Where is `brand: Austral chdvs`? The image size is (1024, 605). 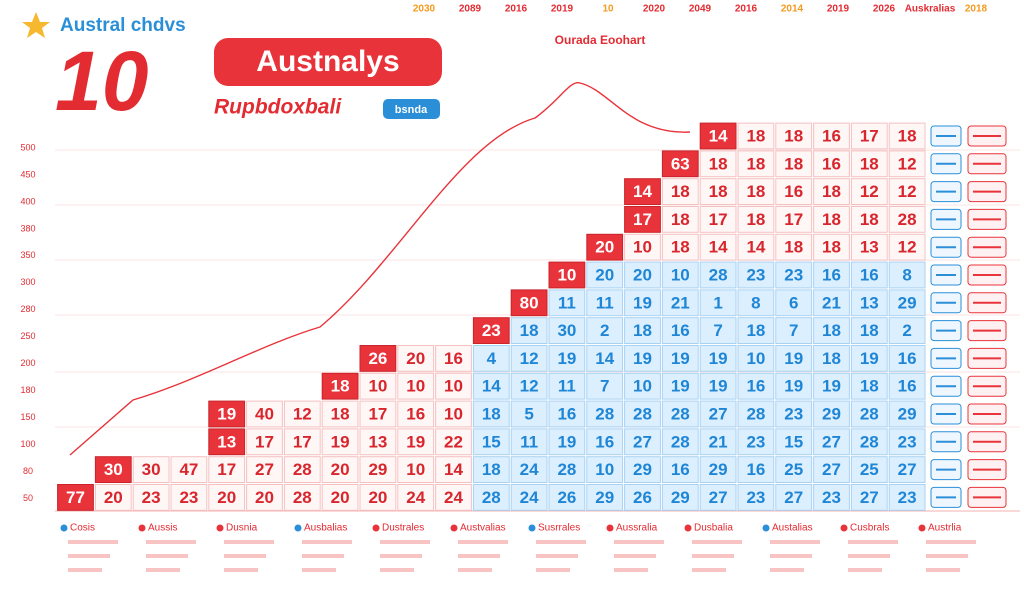
brand: Austral chdvs is located at coordinates (123, 25).